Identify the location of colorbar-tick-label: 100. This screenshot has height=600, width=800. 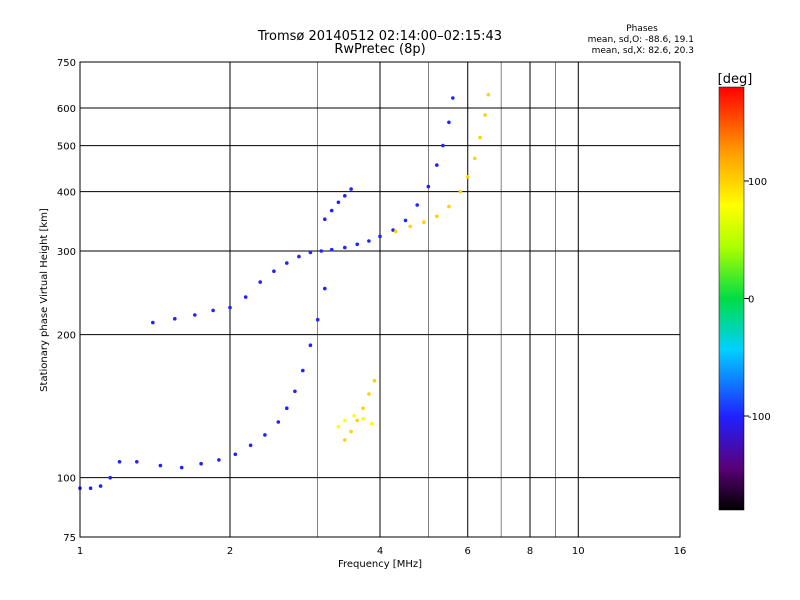
(757, 182).